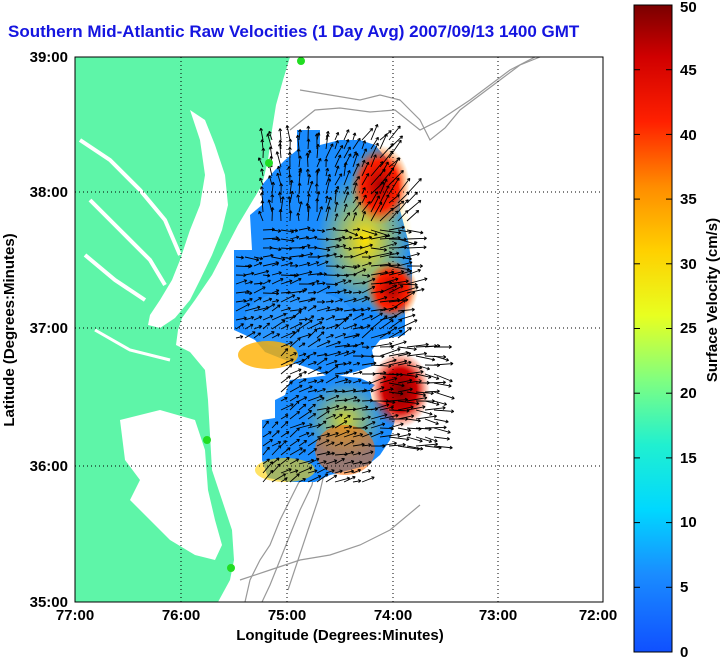  What do you see at coordinates (127, 242) in the screenshot?
I see `tidal-river` at bounding box center [127, 242].